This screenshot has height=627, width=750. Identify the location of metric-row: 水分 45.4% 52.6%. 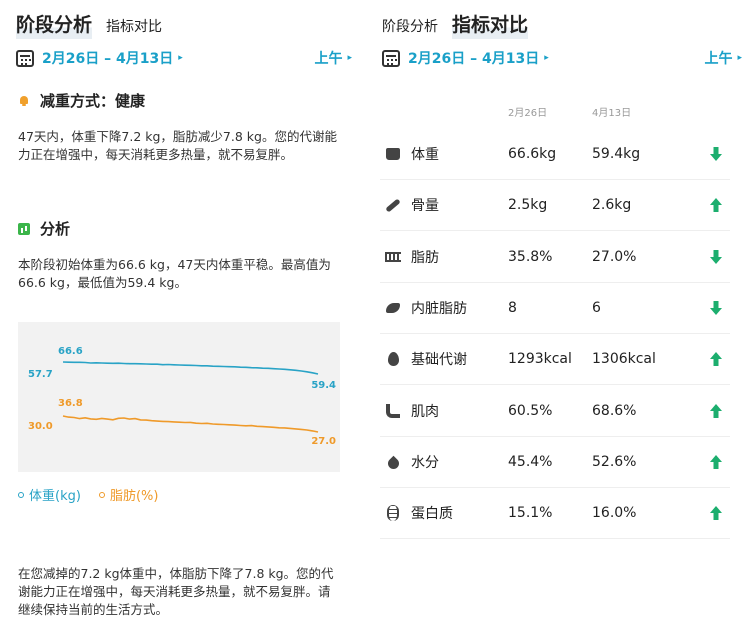
(555, 462).